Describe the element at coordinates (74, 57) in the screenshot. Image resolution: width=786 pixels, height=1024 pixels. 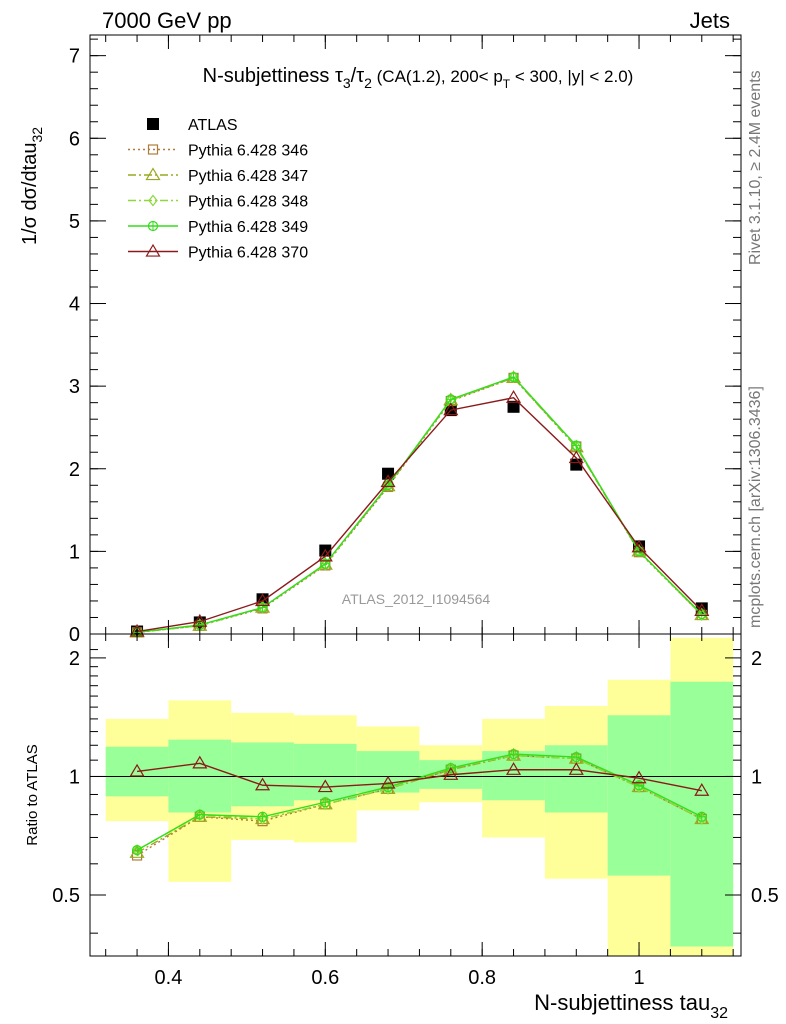
I see `y-tick-label: 7` at that location.